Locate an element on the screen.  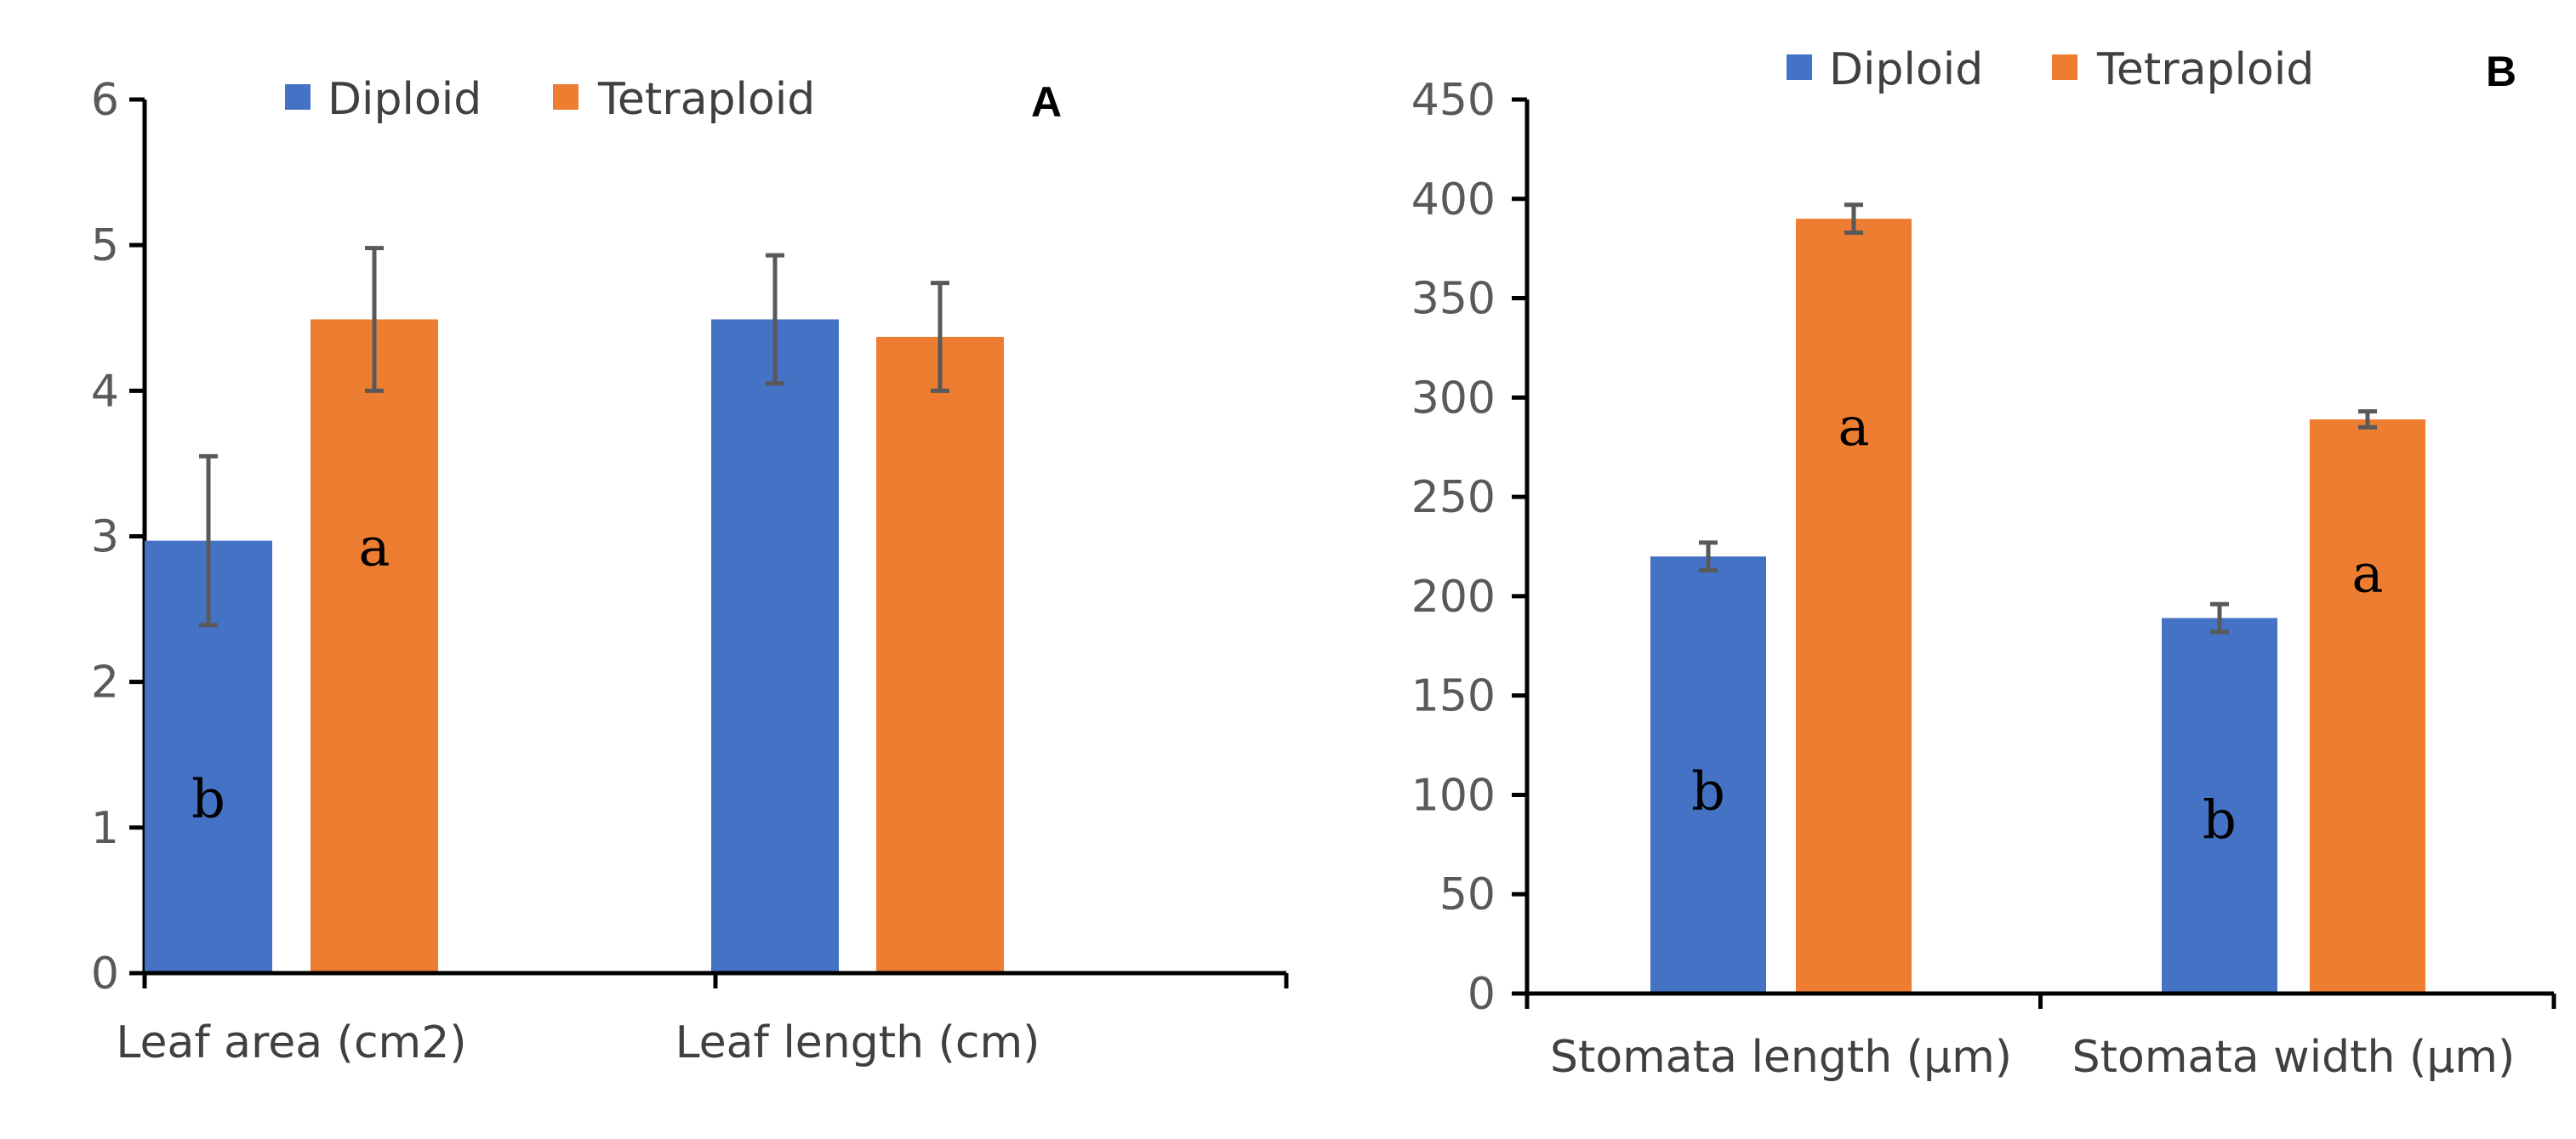
y-tick-label: 2 is located at coordinates (105, 684).